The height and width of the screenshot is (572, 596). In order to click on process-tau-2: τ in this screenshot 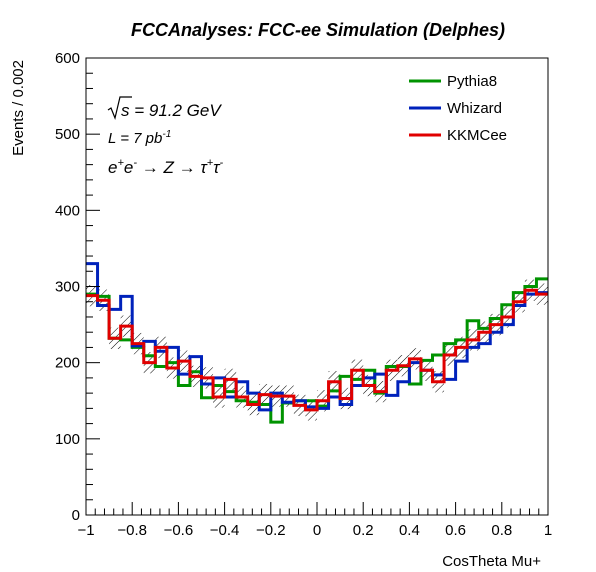, I will do `click(217, 167)`.